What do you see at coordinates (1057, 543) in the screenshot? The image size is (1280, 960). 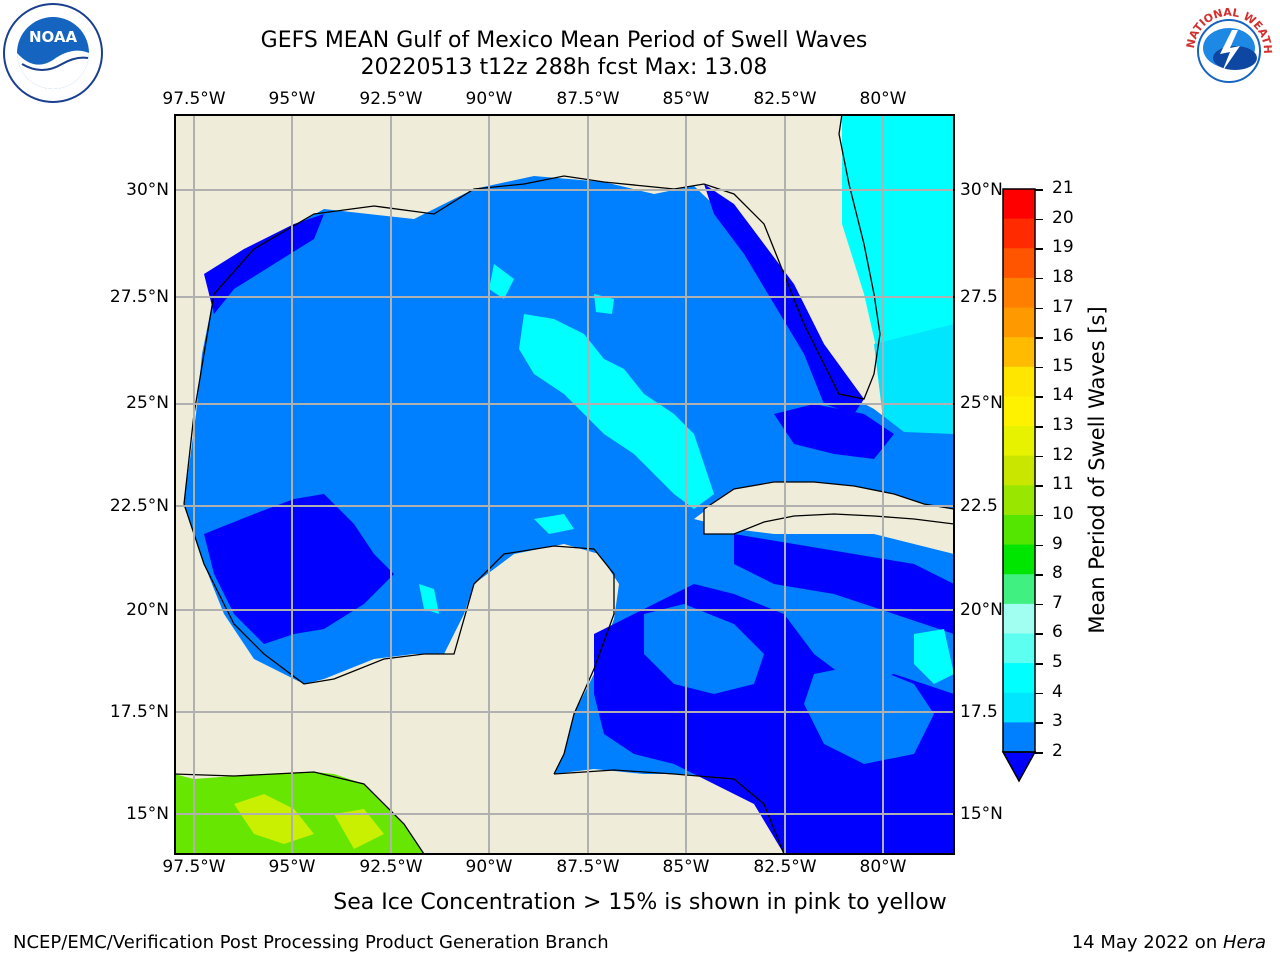 I see `colorbar-tick-label: 9` at bounding box center [1057, 543].